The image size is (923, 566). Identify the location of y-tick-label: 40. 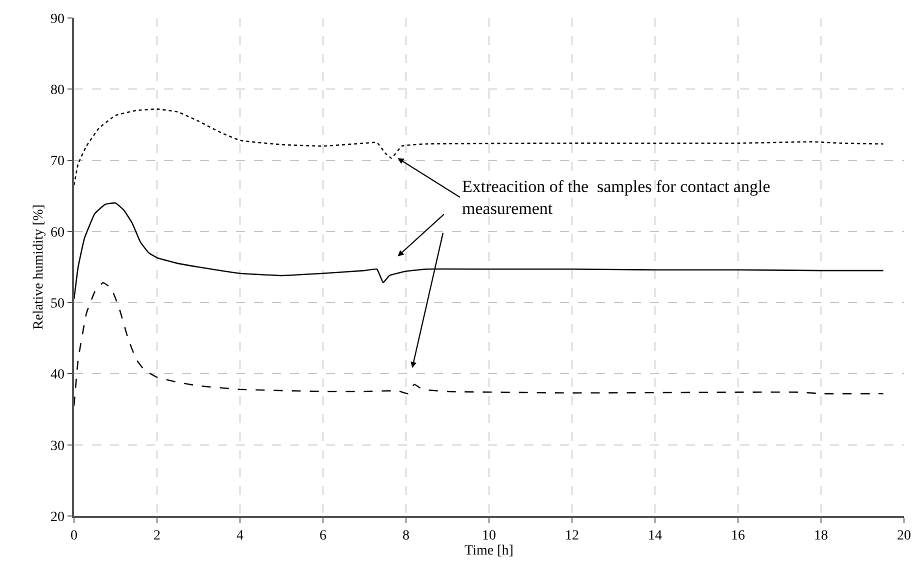
(57, 375).